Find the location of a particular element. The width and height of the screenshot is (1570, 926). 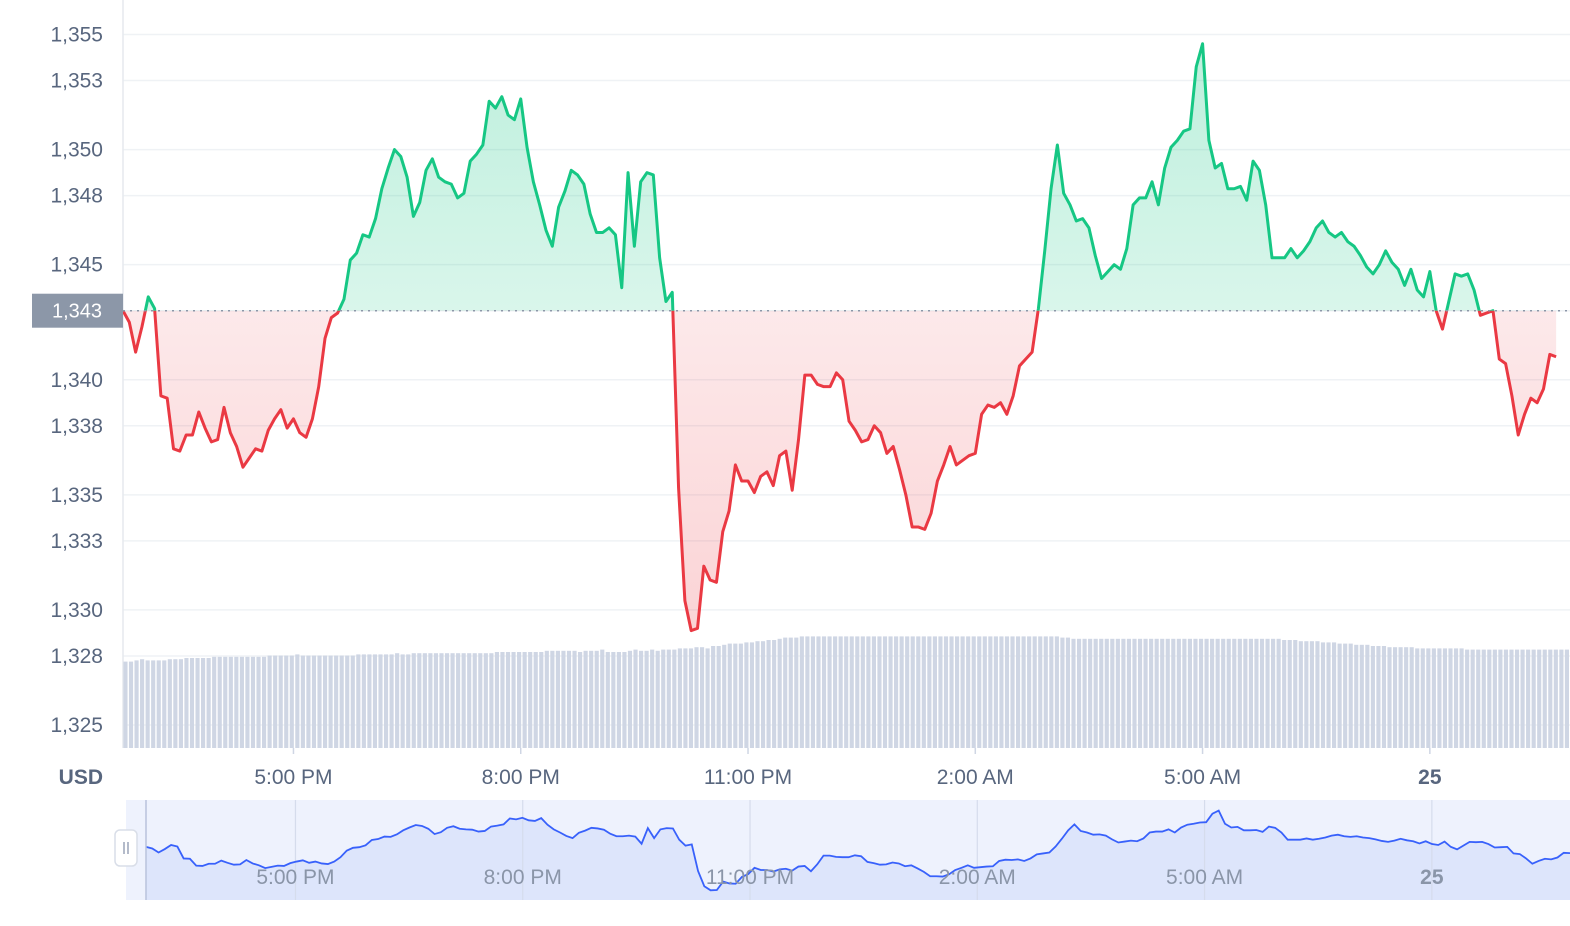

y-tick-label: 1,325 is located at coordinates (76, 725).